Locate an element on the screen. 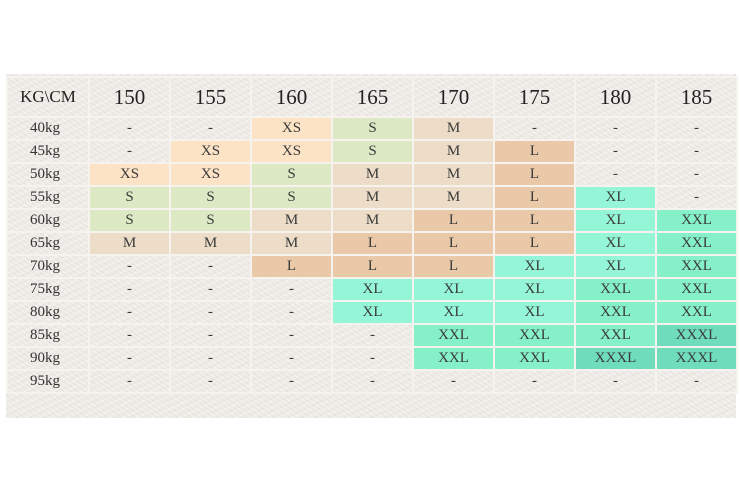  table-header: KG\CM 150 155 160 165 170 175 180 185 is located at coordinates (372, 97).